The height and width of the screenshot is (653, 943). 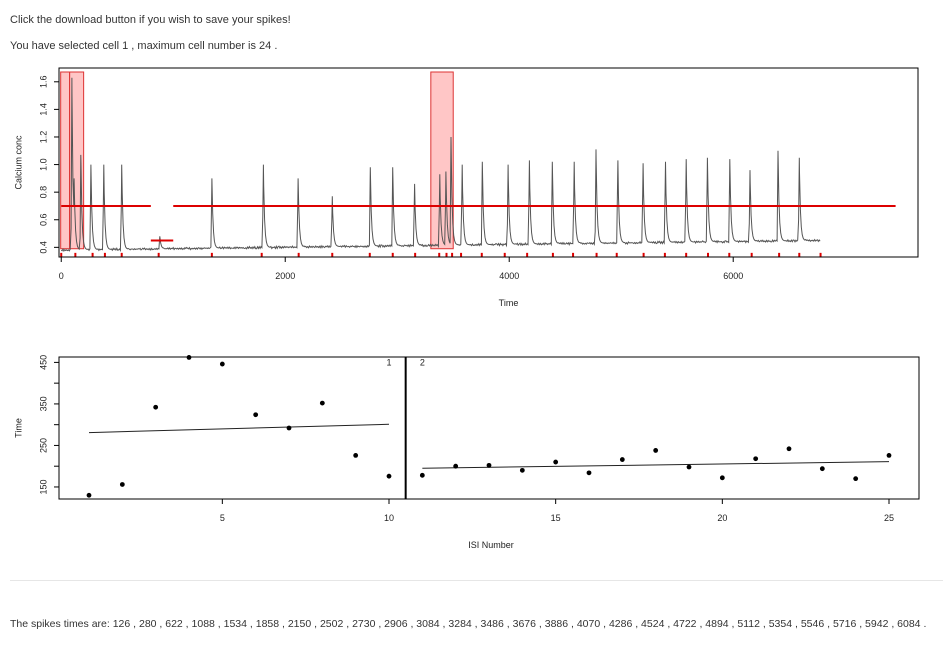 I want to click on isi-x-axis-label: ISI Number, so click(x=491, y=545).